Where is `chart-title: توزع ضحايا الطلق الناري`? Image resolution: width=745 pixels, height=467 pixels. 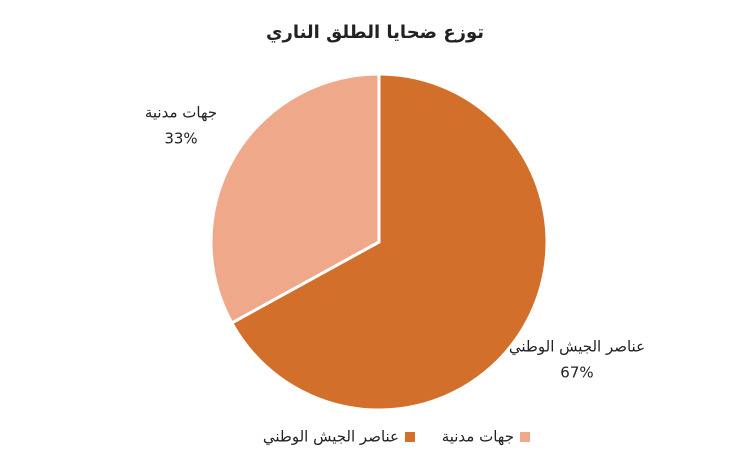
chart-title: توزع ضحايا الطلق الناري is located at coordinates (375, 32).